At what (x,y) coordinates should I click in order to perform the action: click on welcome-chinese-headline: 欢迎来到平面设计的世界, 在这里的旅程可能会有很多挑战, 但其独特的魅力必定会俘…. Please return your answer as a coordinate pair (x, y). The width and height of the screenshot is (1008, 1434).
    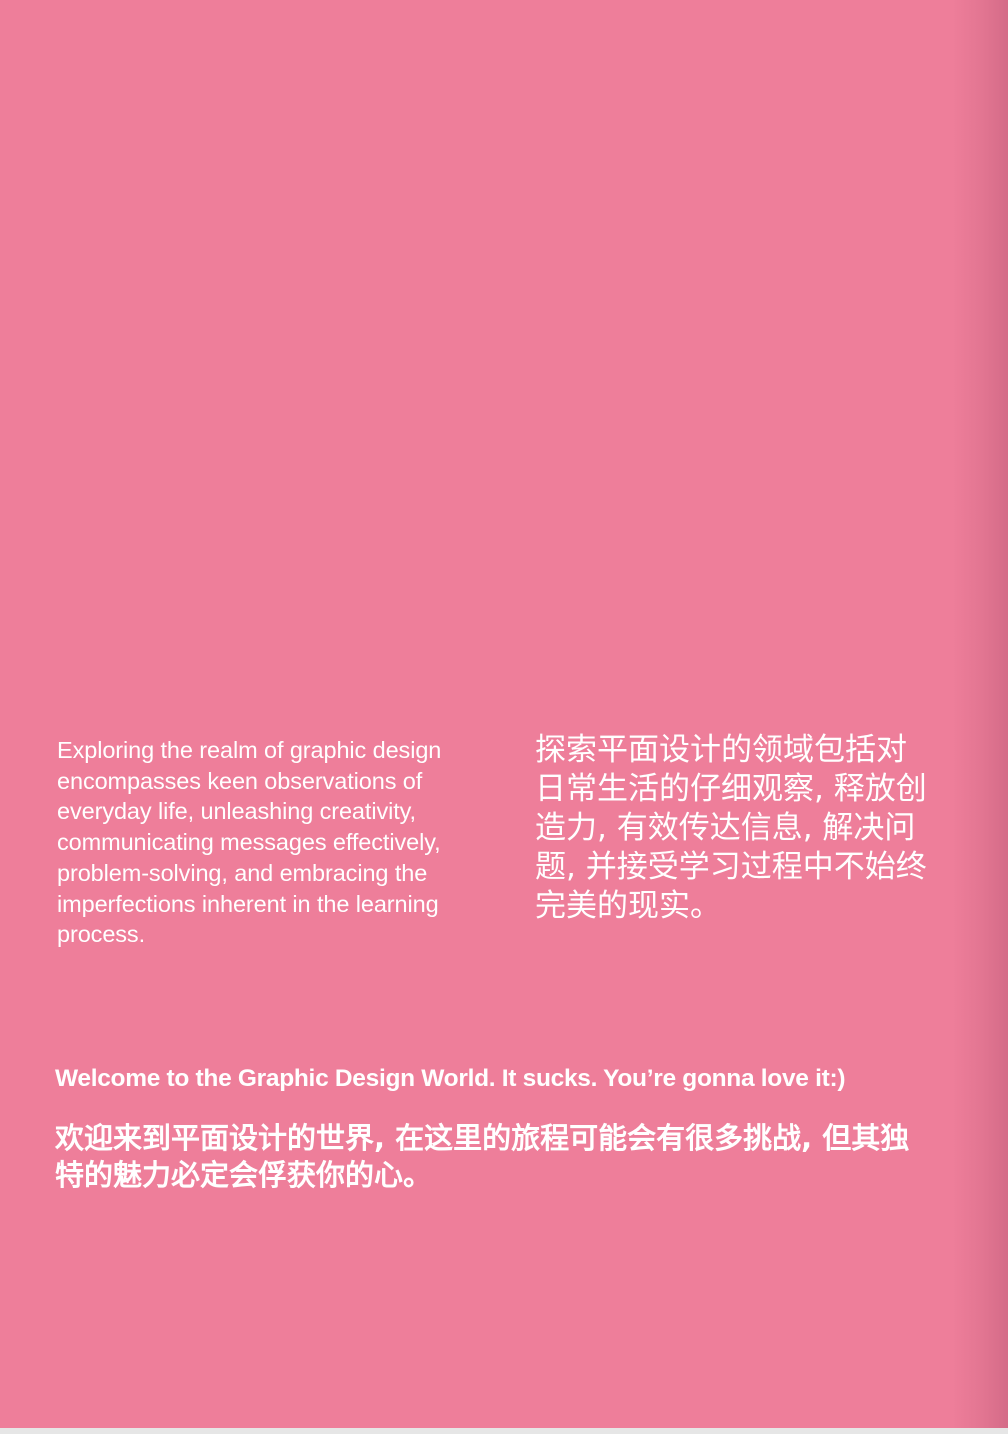
    Looking at the image, I should click on (482, 1156).